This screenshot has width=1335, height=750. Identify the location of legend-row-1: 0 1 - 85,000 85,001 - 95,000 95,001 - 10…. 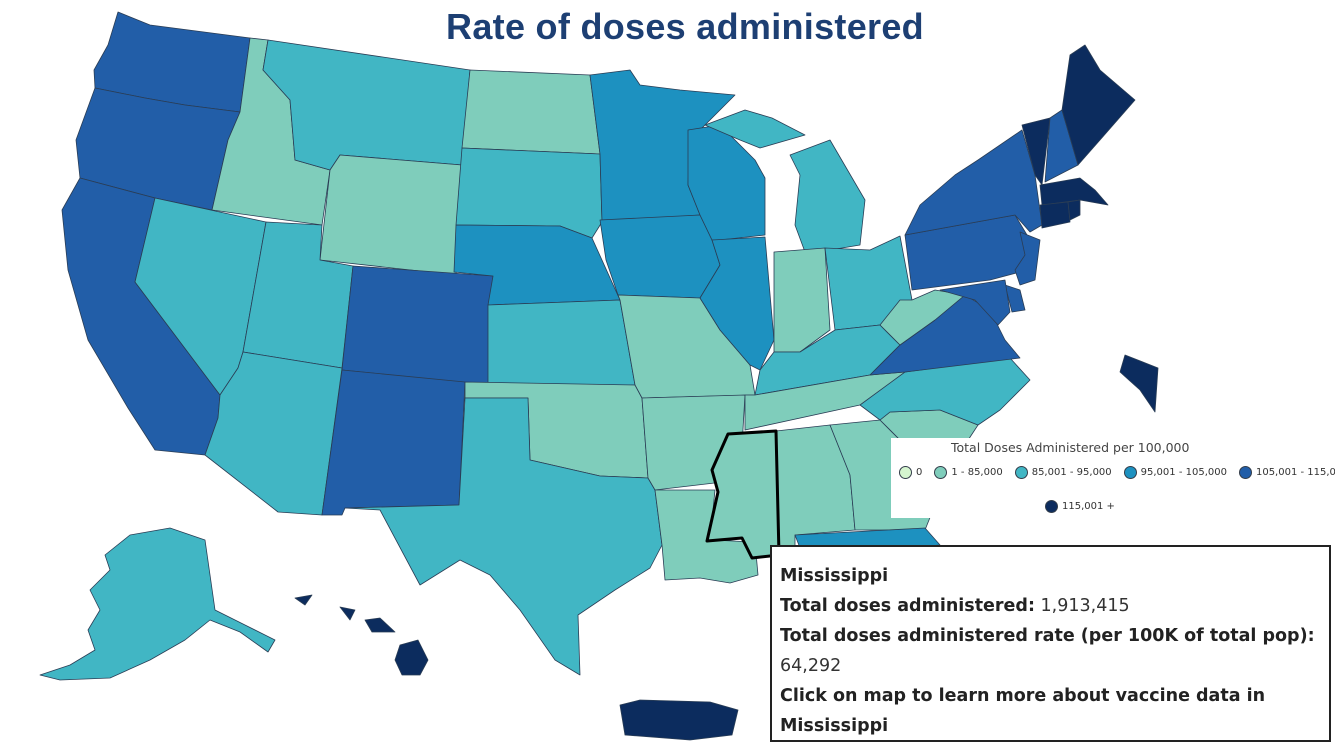
(1117, 472).